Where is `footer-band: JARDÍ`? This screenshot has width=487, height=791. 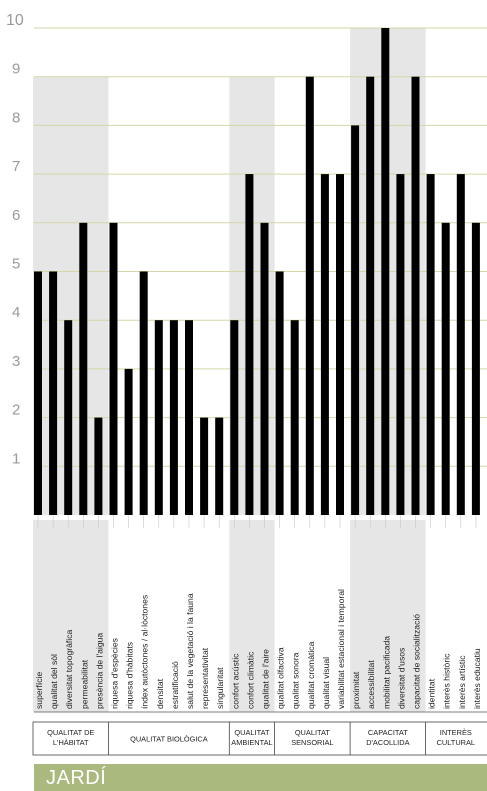
footer-band: JARDÍ is located at coordinates (260, 777).